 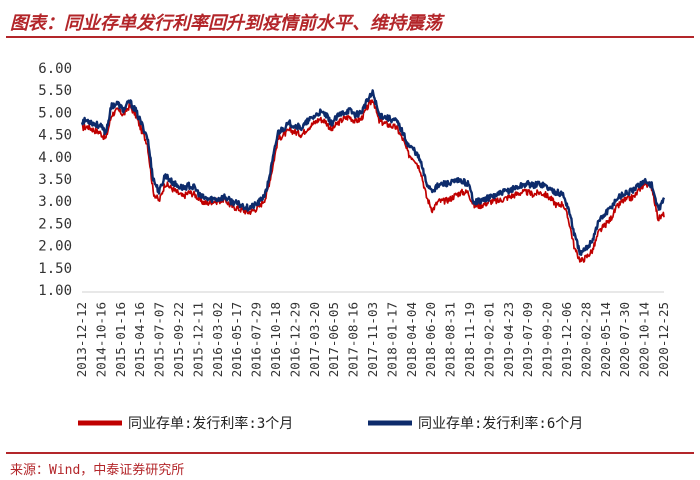 What do you see at coordinates (566, 339) in the screenshot?
I see `x-tick-label: 2019-12-06` at bounding box center [566, 339].